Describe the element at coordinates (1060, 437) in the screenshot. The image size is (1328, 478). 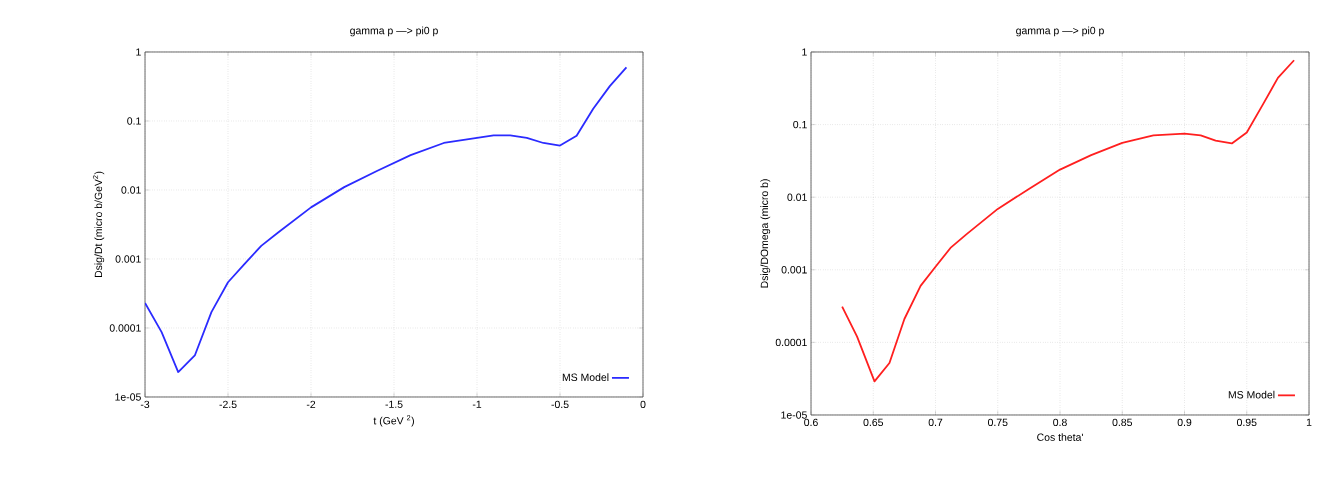
I see `x-axis-title: Cos theta'` at that location.